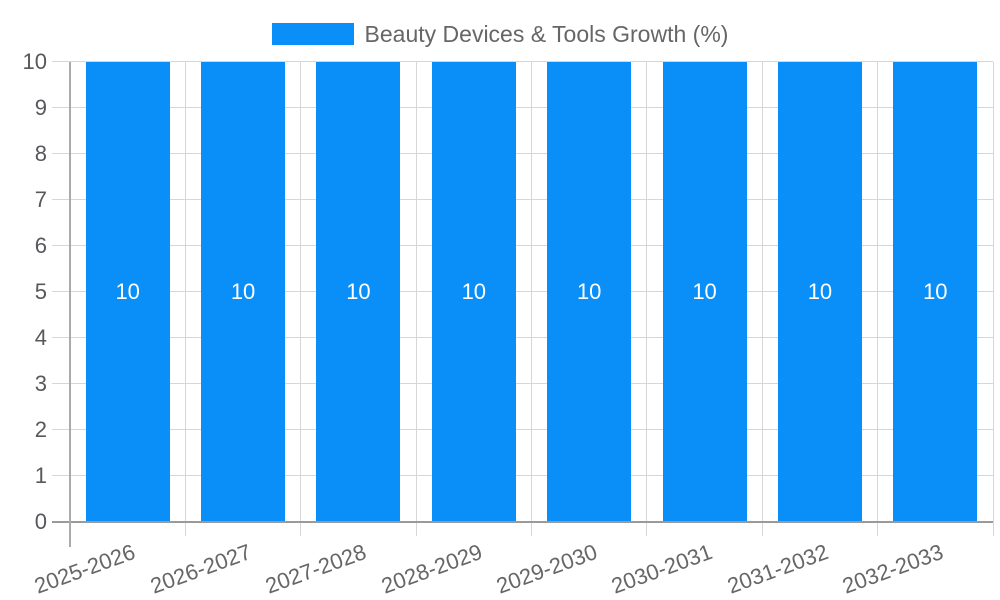 The height and width of the screenshot is (600, 1000). Describe the element at coordinates (522, 522) in the screenshot. I see `x-axis-line` at that location.